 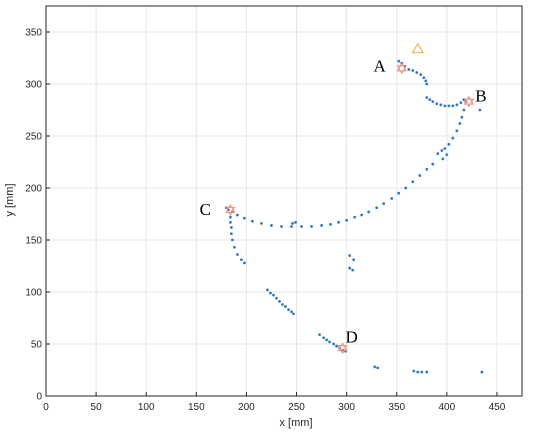 What do you see at coordinates (446, 407) in the screenshot?
I see `x-tick-label: 400` at bounding box center [446, 407].